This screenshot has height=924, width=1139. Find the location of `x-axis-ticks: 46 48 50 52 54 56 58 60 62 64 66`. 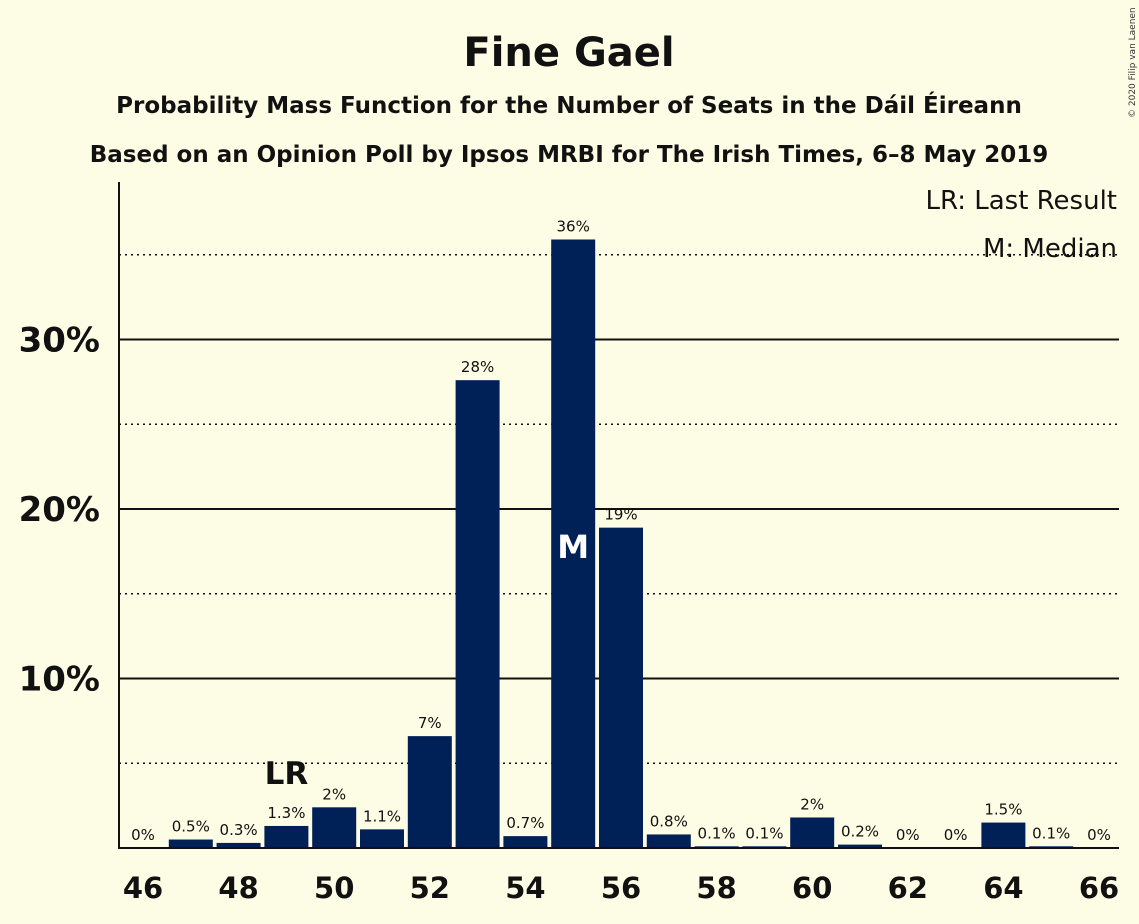

x-axis-ticks: 46 48 50 52 54 56 58 60 62 64 66 is located at coordinates (621, 888).